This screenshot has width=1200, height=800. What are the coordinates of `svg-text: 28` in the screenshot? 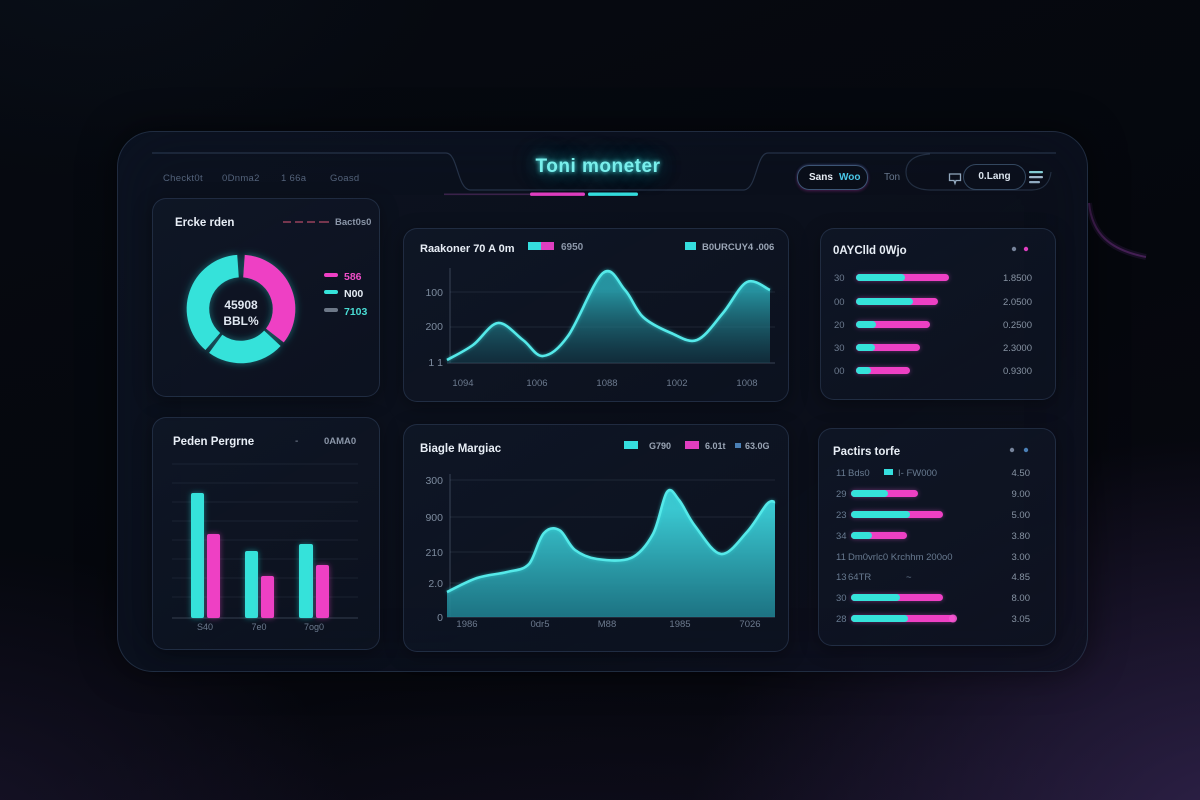 It's located at (841, 619).